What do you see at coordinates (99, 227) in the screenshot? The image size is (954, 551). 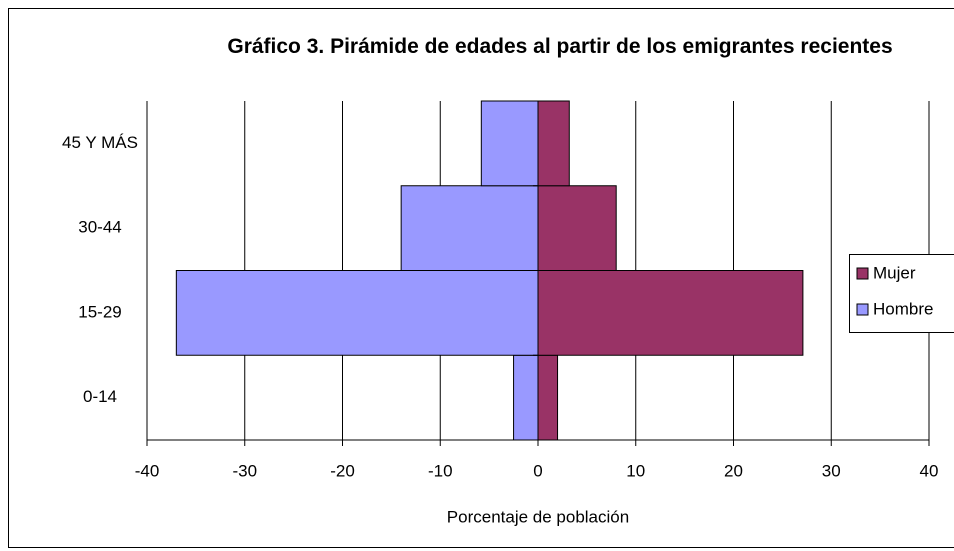 I see `y-tick-label: 30-44` at bounding box center [99, 227].